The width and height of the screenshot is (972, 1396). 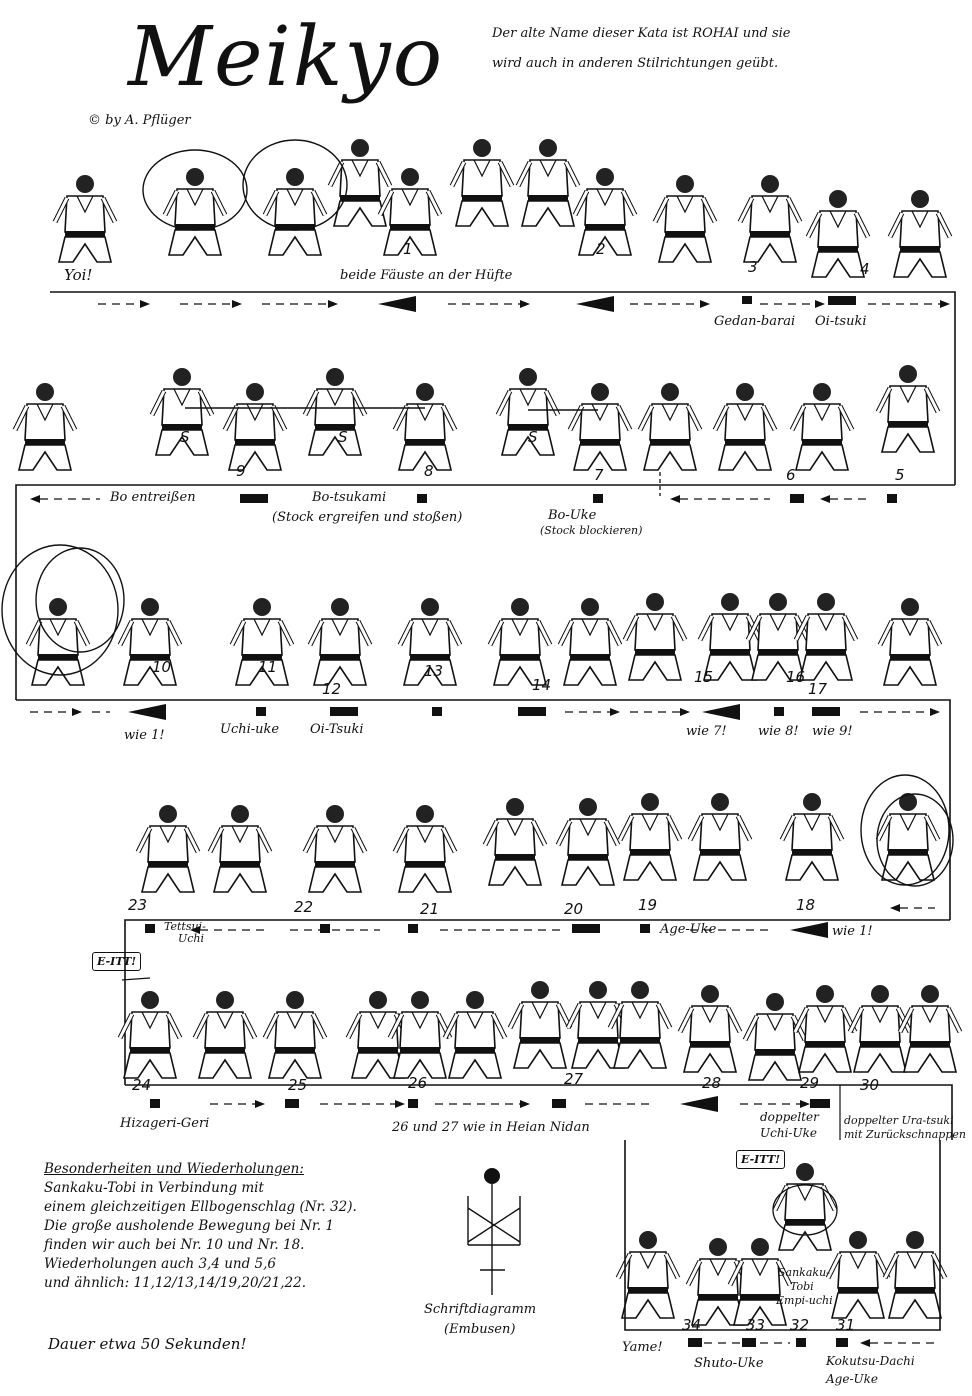 I want to click on kiai-bubble-2: E-ITT!, so click(x=761, y=1159).